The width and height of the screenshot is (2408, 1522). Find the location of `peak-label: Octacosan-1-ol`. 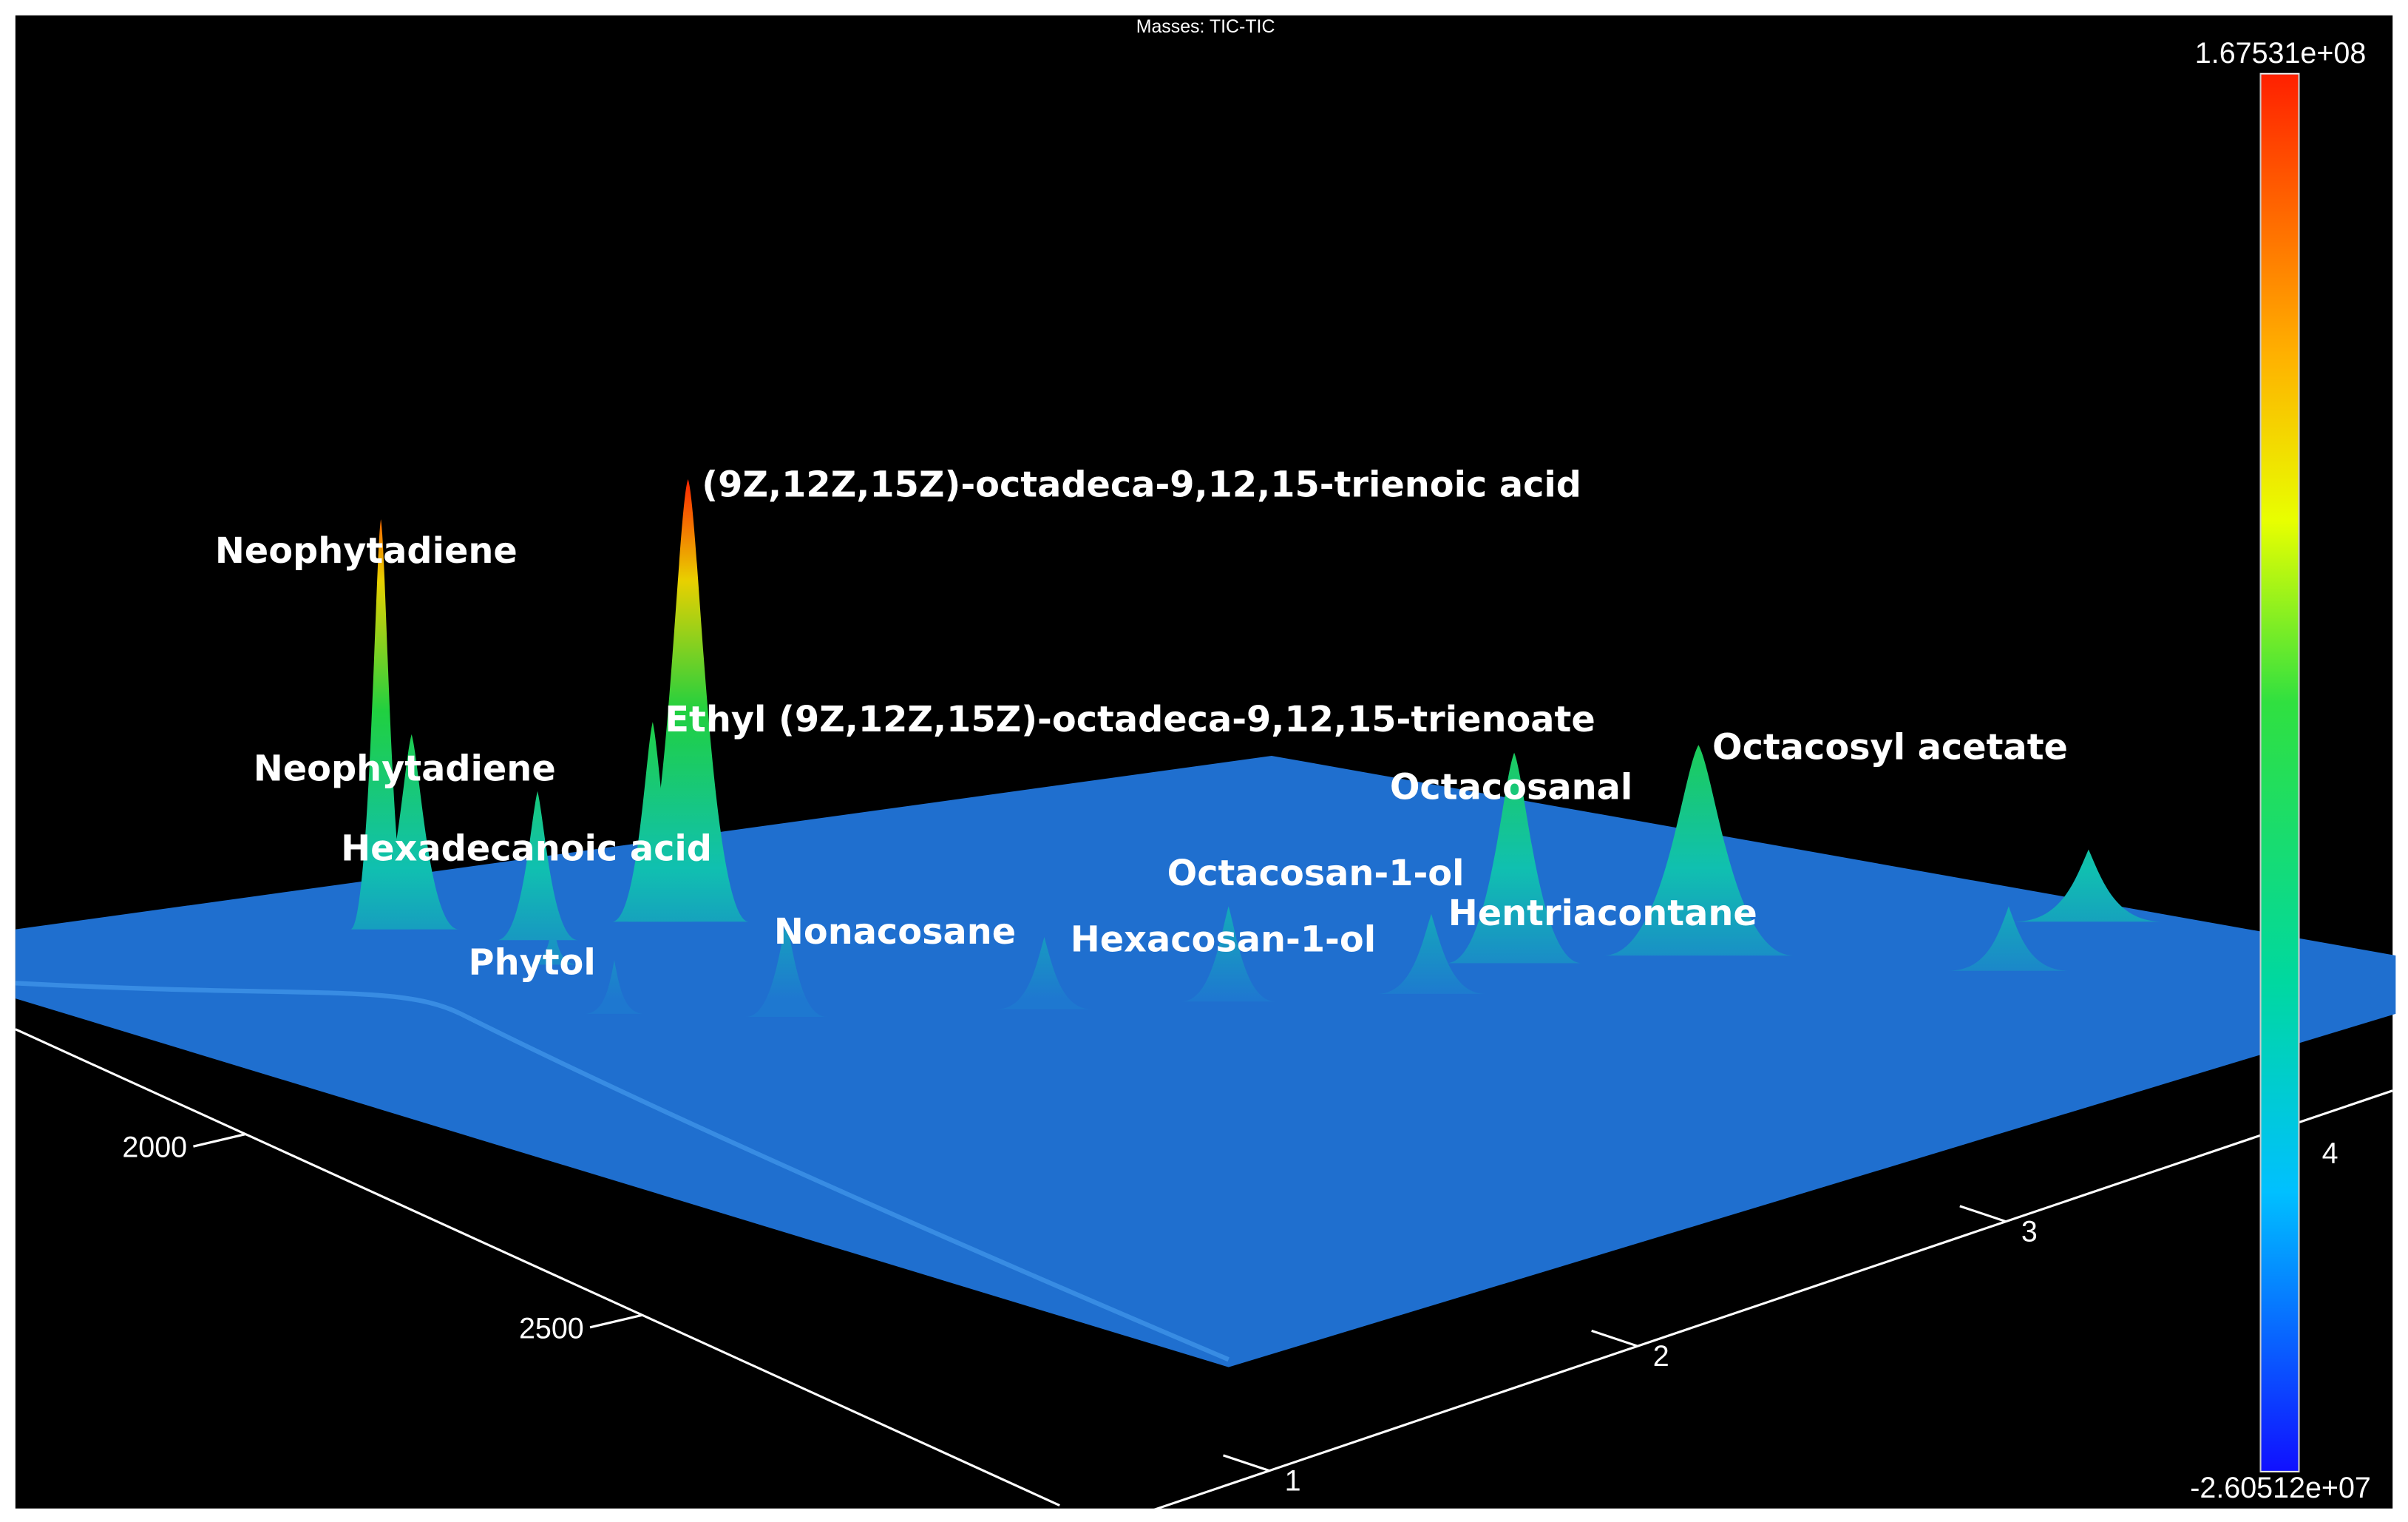

peak-label: Octacosan-1-ol is located at coordinates (1316, 873).